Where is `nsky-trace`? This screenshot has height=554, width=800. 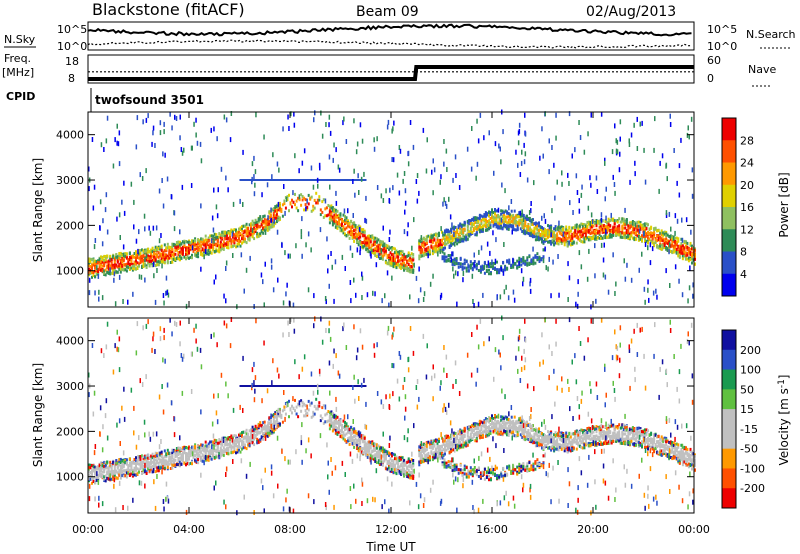 nsky-trace is located at coordinates (389, 30).